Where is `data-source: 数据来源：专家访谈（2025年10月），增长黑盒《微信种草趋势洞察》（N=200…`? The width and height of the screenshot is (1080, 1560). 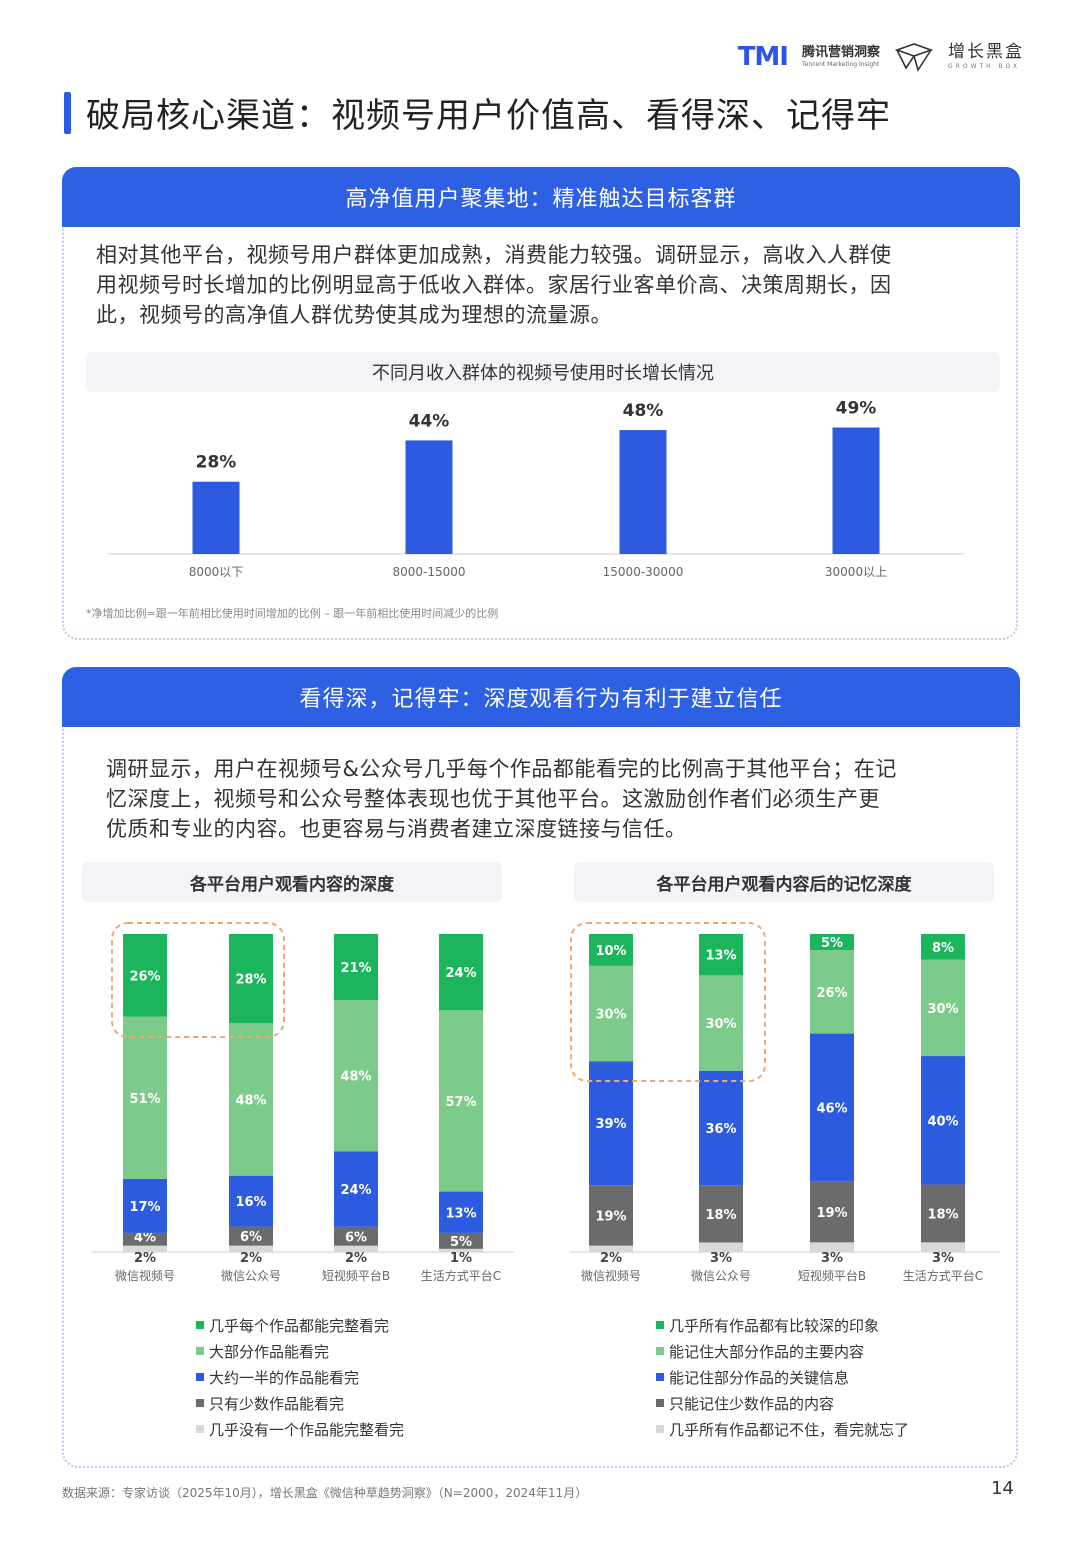
data-source: 数据来源：专家访谈（2025年10月），增长黑盒《微信种草趋势洞察》（N=200… is located at coordinates (325, 1493).